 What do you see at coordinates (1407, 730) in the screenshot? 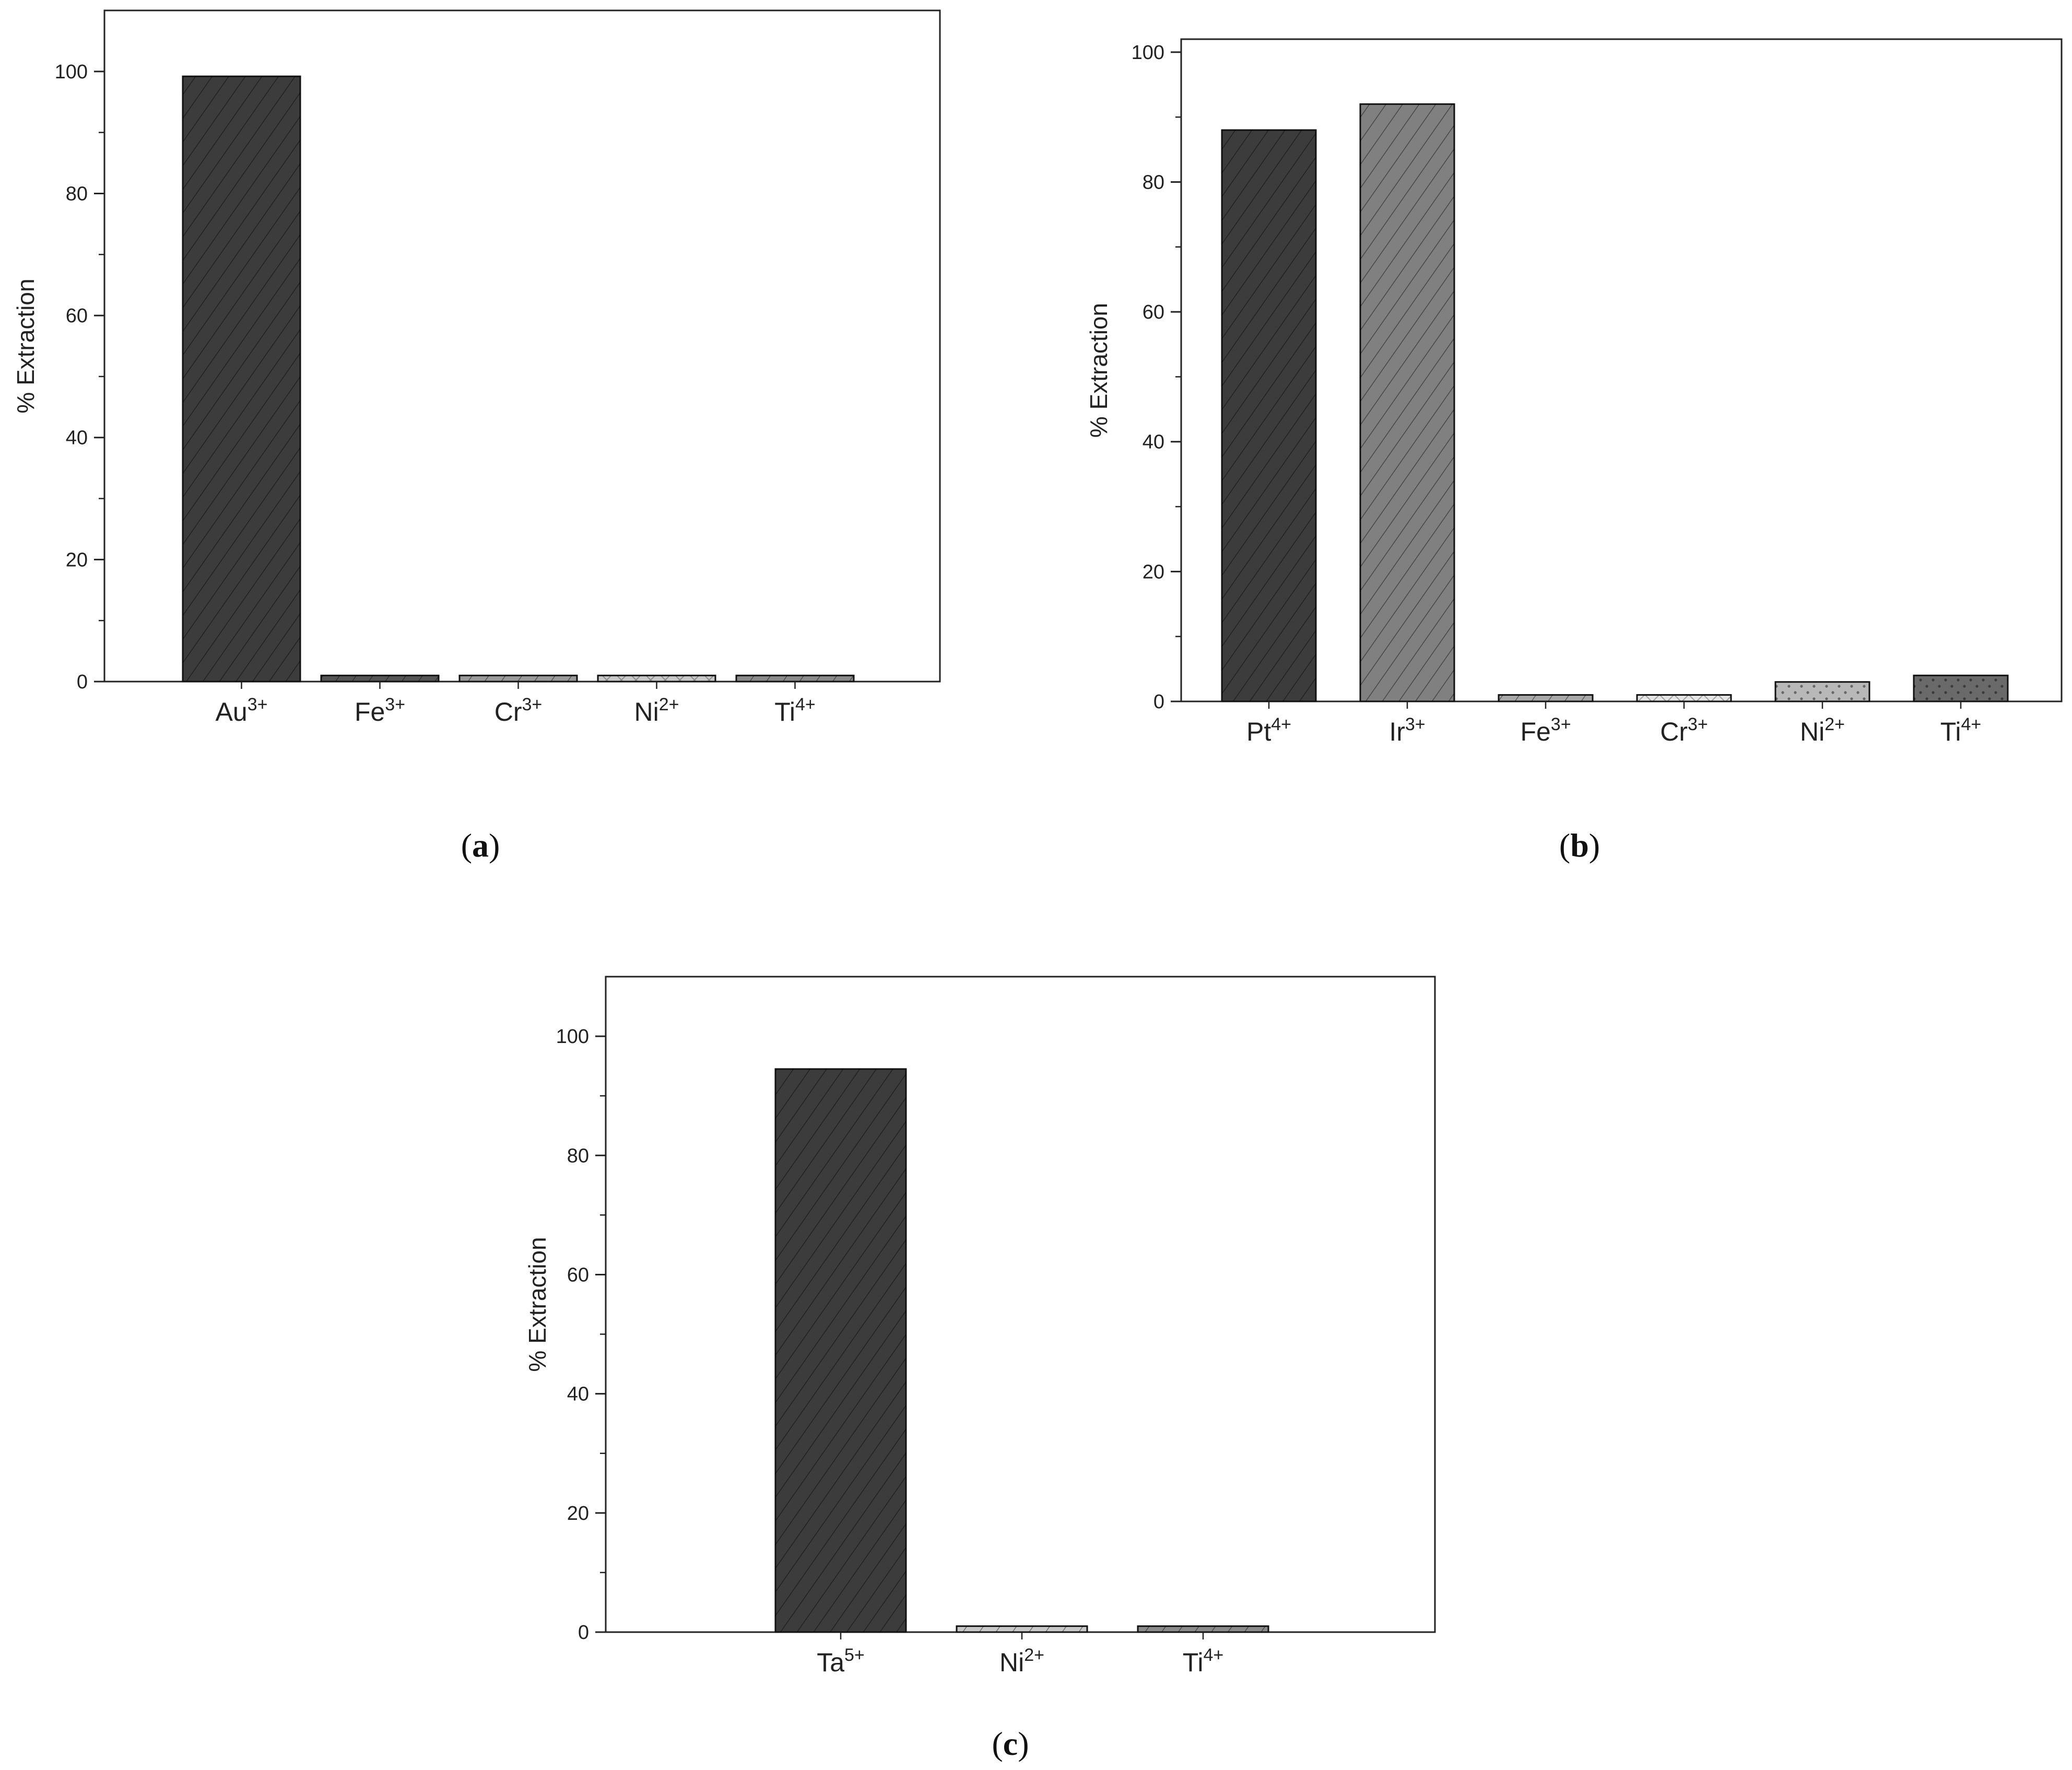
I see `x-category-label: Ir3+` at bounding box center [1407, 730].